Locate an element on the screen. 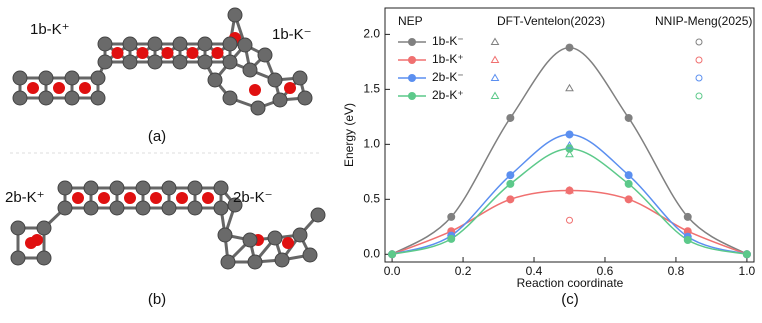 This screenshot has height=323, width=762. caption: (b) is located at coordinates (157, 299).